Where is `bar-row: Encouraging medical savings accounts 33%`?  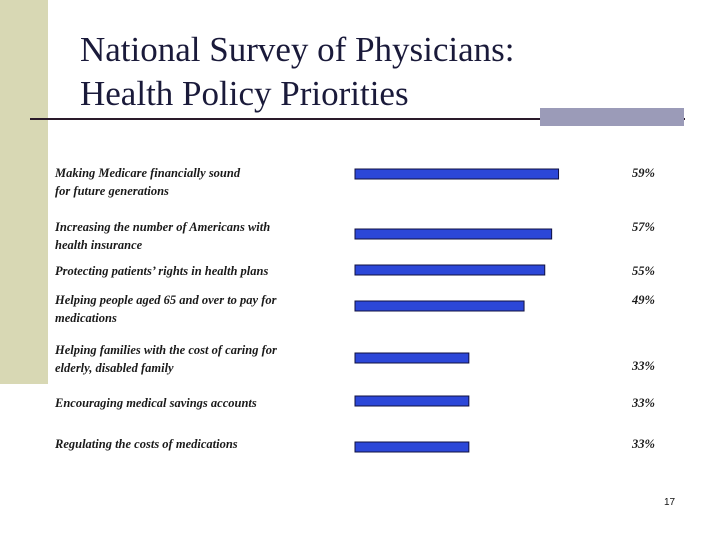
bar-row: Encouraging medical savings accounts 33% is located at coordinates (354, 402).